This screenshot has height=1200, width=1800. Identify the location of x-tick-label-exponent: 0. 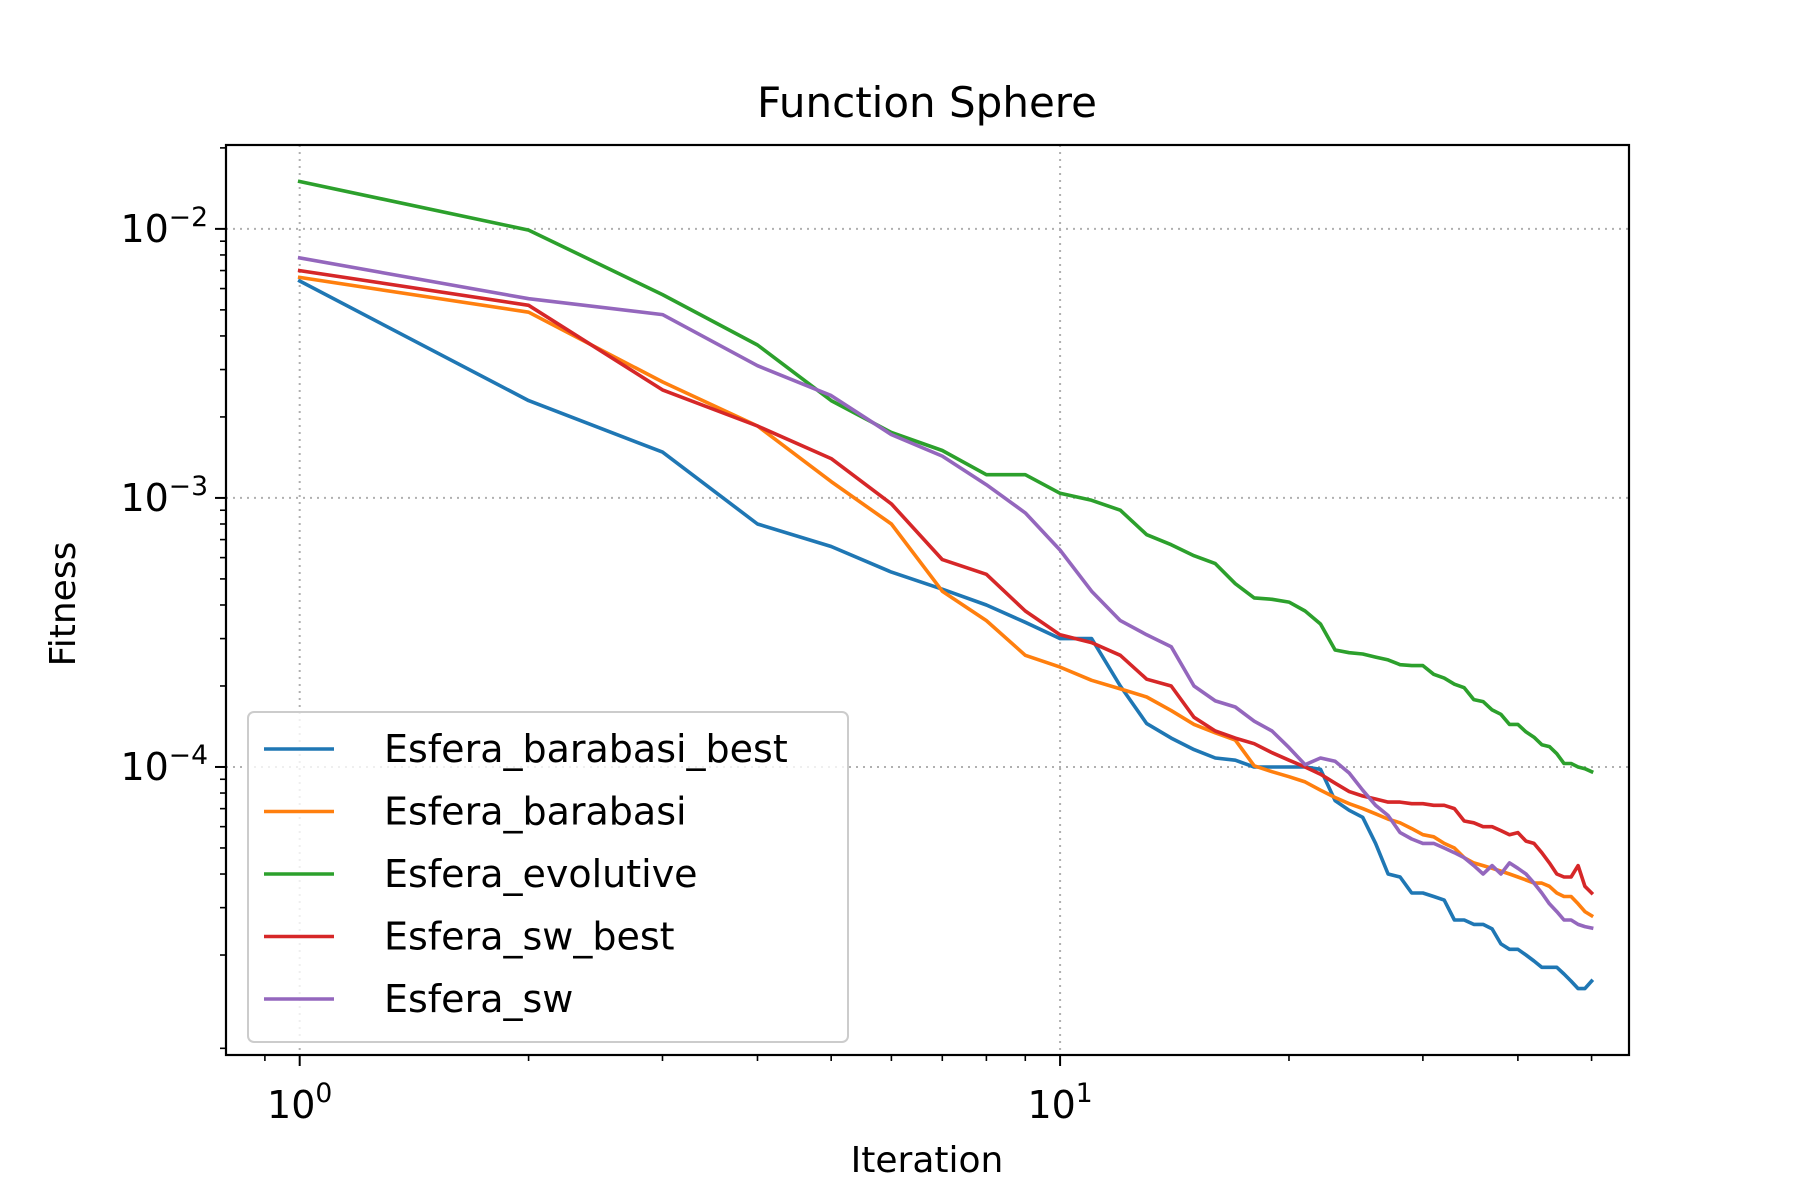
(323, 1093).